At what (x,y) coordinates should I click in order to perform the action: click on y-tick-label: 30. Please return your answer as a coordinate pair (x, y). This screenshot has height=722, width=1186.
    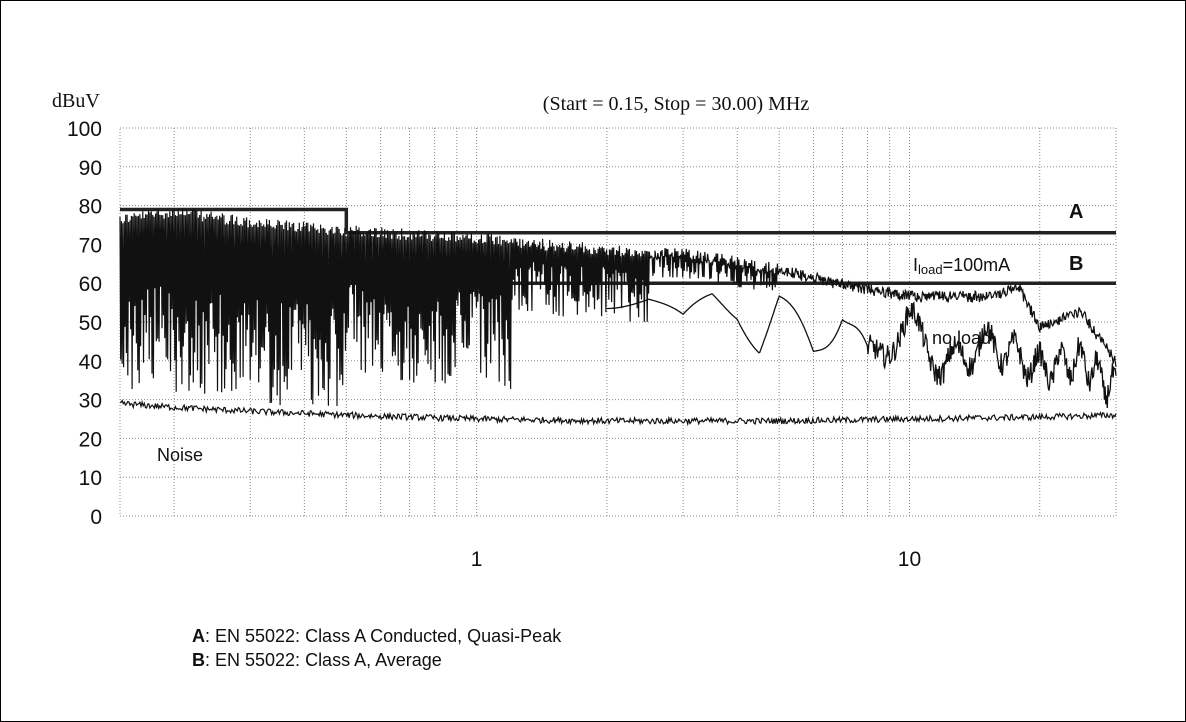
    Looking at the image, I should click on (90, 401).